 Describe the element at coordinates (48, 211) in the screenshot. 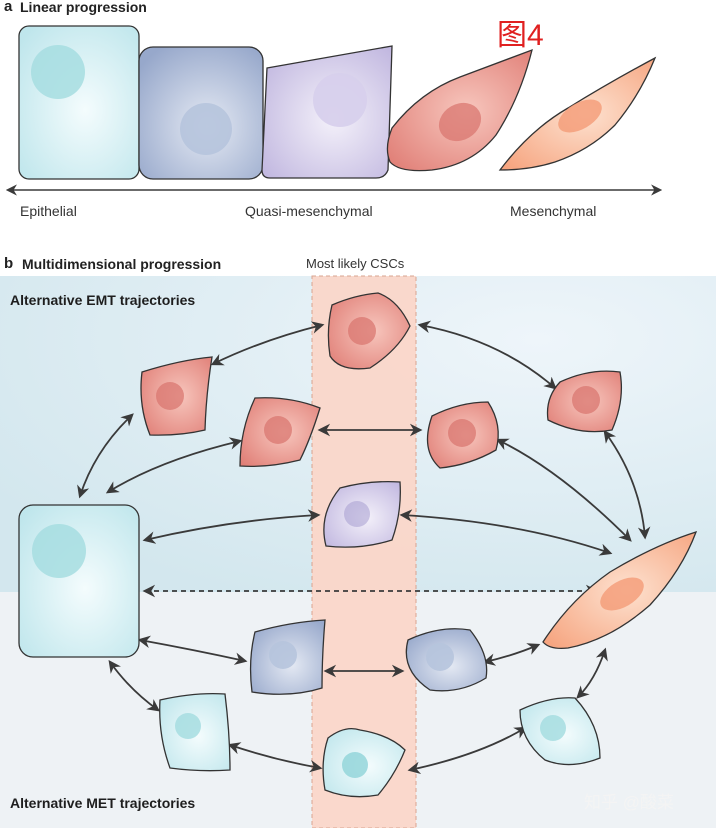

I see `axis-label-epithelial: Epithelial` at that location.